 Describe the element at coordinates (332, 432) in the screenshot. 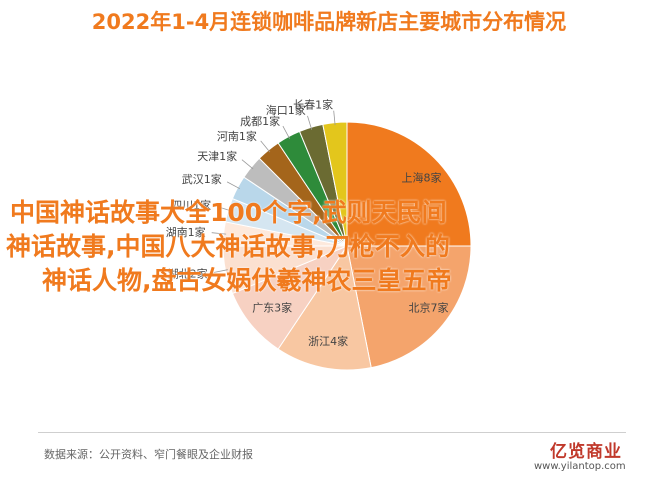

I see `footer-divider` at that location.